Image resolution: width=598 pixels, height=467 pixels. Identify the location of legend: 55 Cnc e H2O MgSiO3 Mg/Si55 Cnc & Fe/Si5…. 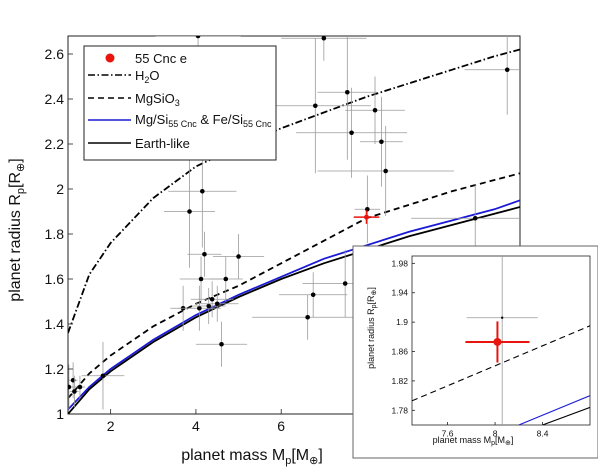
(180, 103).